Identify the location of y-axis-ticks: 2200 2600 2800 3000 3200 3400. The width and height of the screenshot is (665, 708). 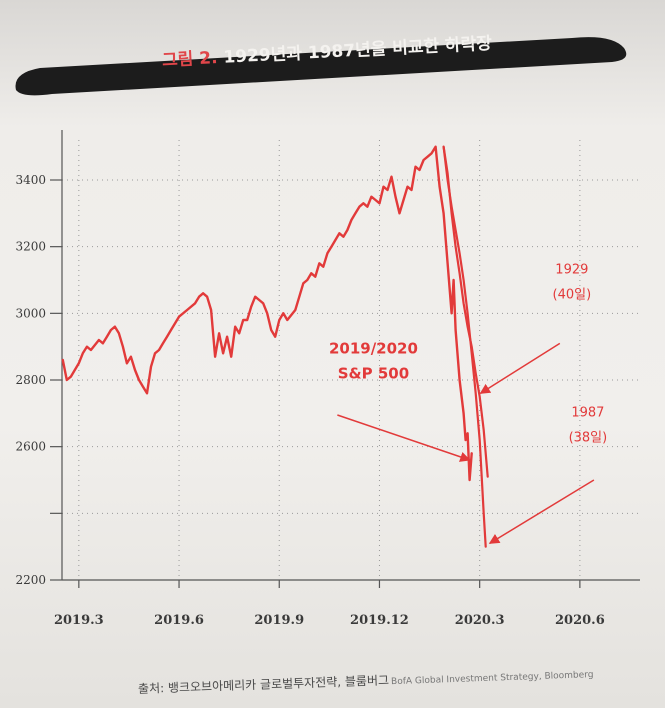
(38, 380).